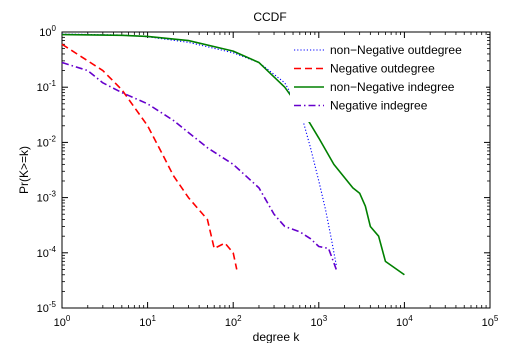  I want to click on x-axis-tick-labels: 10⁰ 10¹ 10² 10³ 10⁴ 10⁵, so click(276, 321).